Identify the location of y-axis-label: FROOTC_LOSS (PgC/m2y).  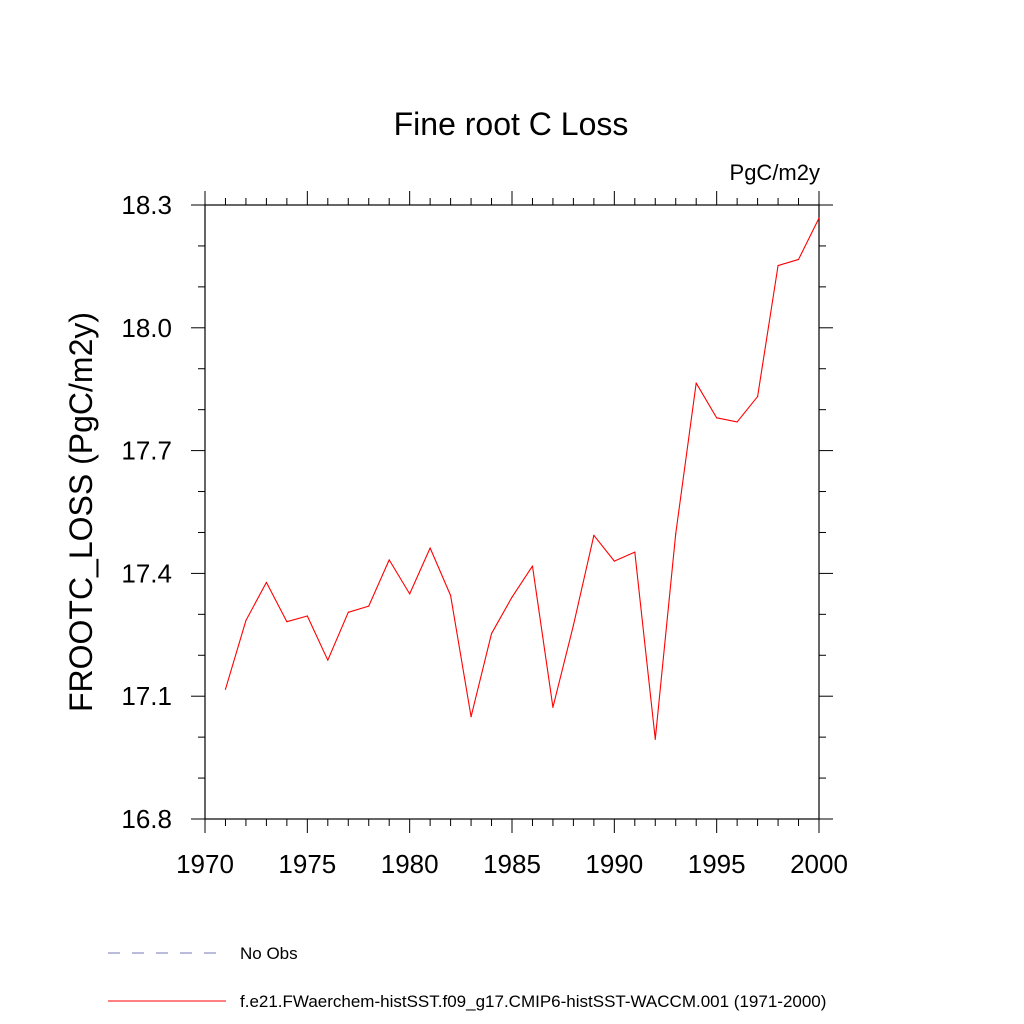
(81, 512).